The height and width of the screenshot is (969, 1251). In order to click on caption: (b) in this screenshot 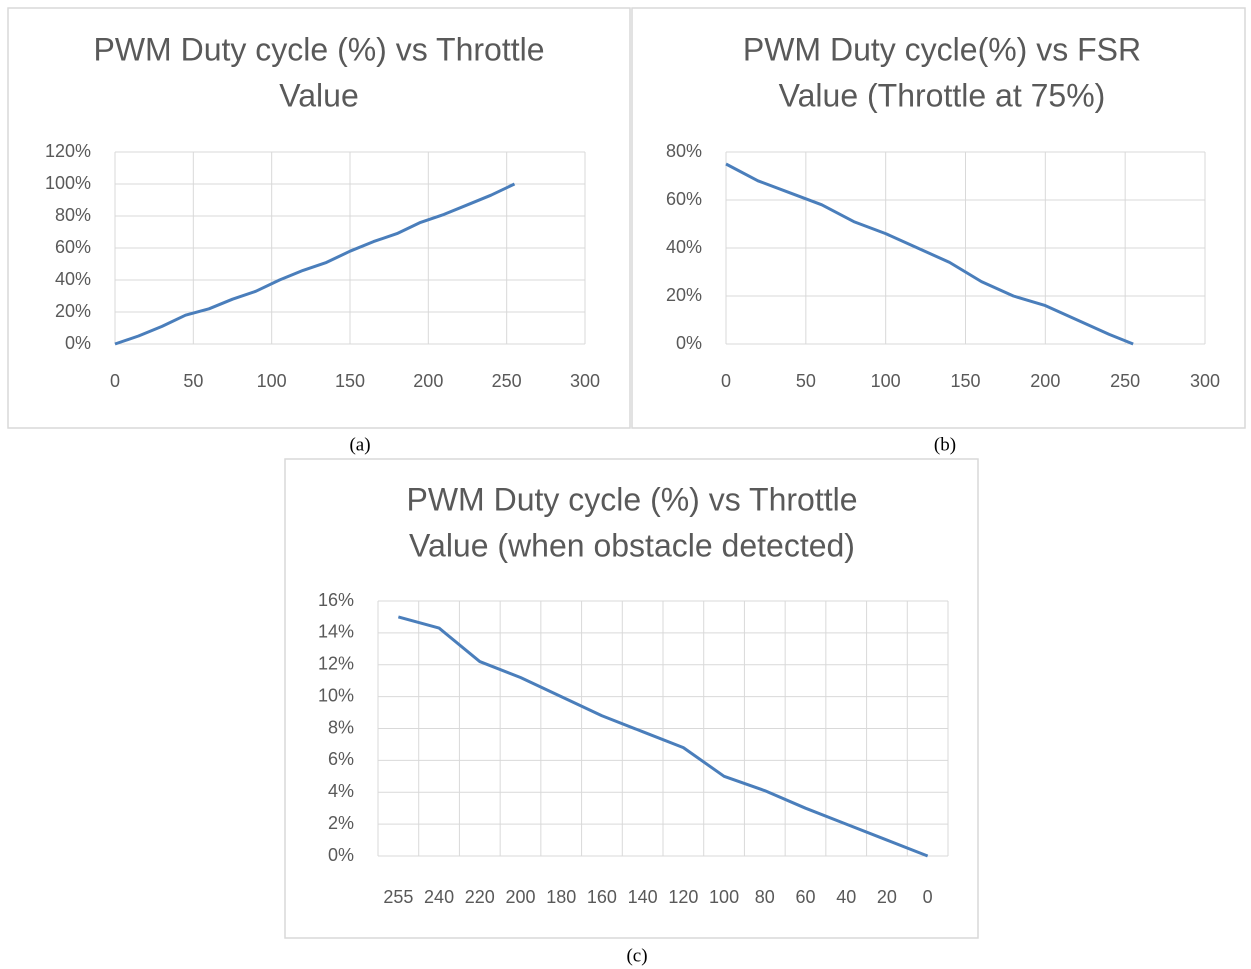, I will do `click(945, 444)`.